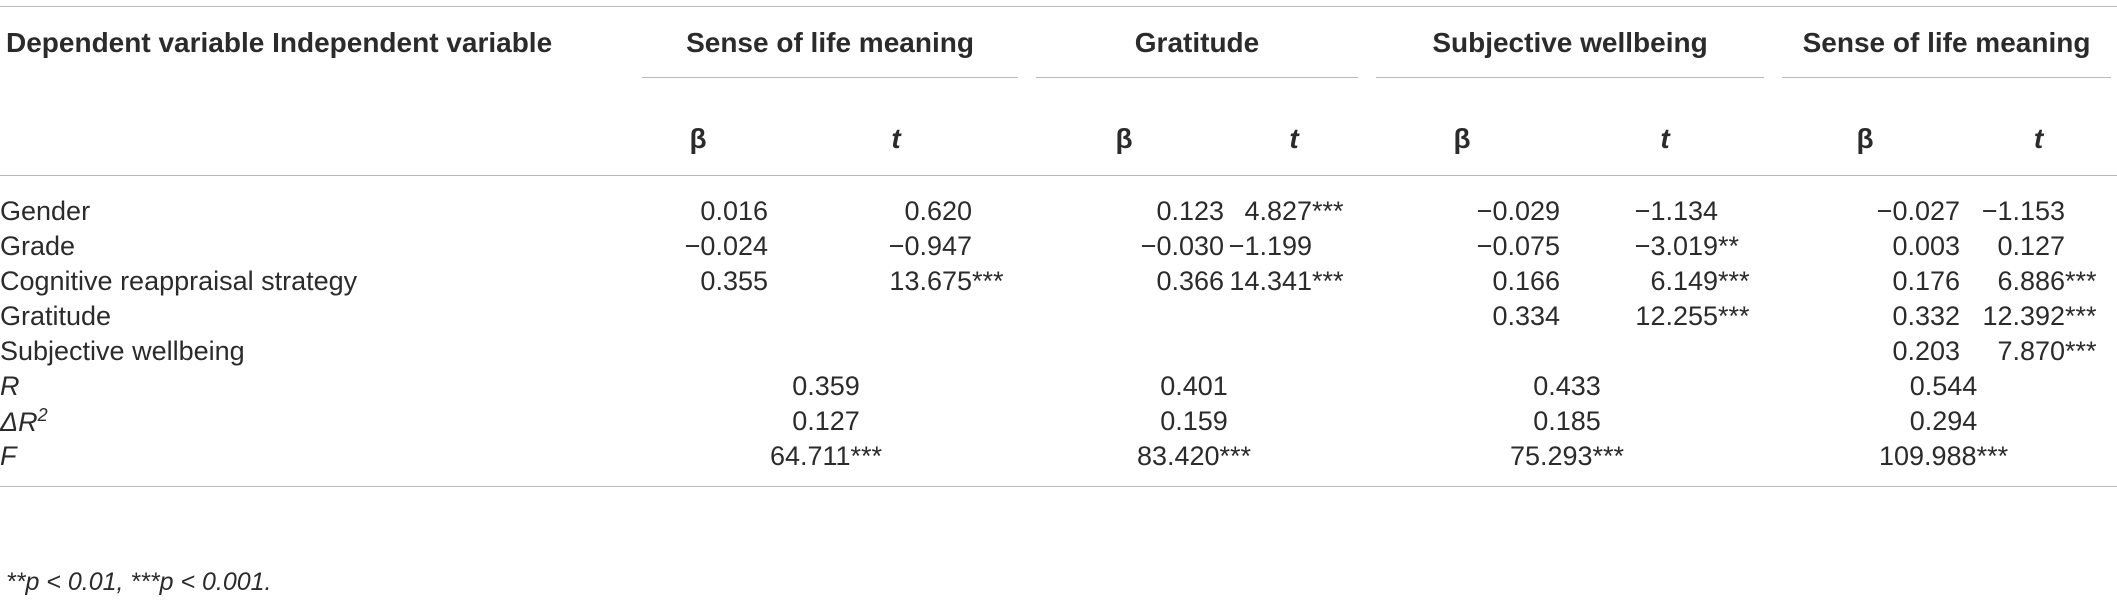 The height and width of the screenshot is (609, 2117). What do you see at coordinates (1518, 211) in the screenshot?
I see `cell-value: −0.029` at bounding box center [1518, 211].